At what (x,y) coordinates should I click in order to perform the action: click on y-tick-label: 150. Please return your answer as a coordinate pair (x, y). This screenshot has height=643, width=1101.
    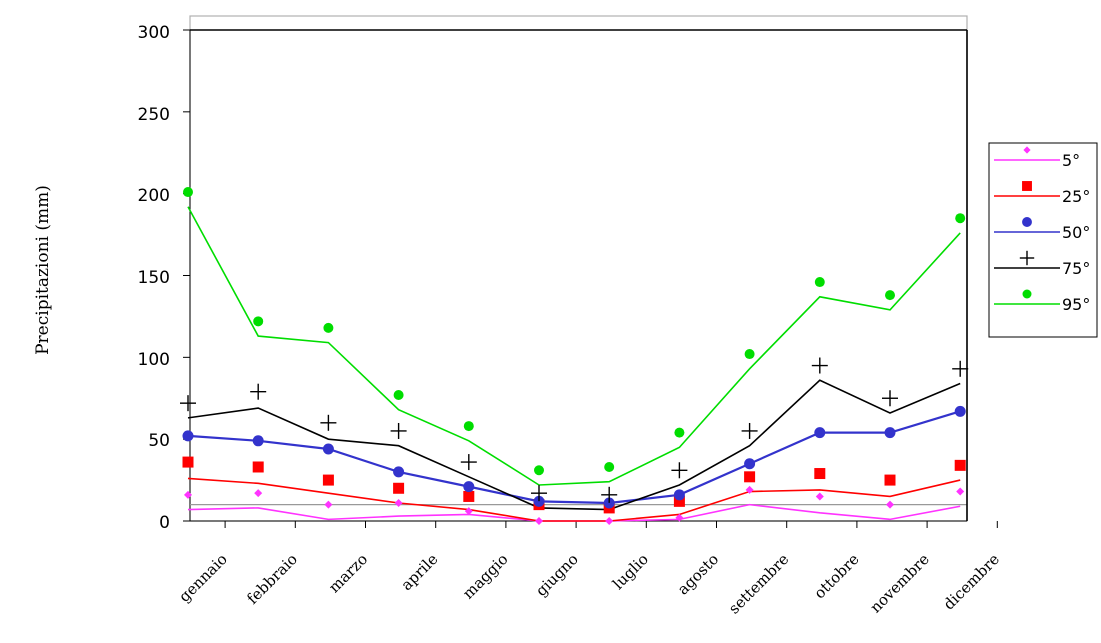
    Looking at the image, I should click on (154, 278).